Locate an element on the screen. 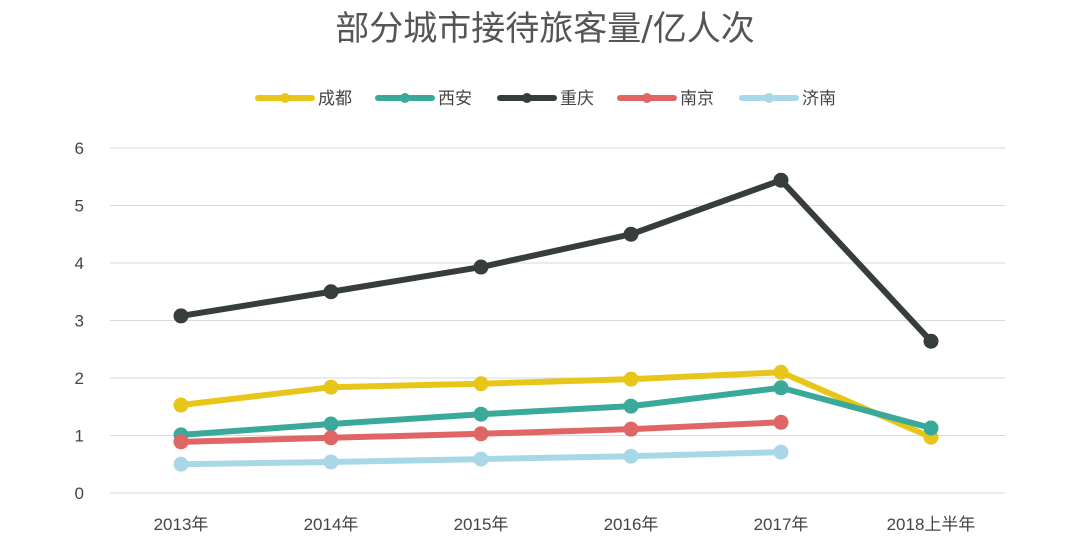  y-tick-label: 0 is located at coordinates (79, 493).